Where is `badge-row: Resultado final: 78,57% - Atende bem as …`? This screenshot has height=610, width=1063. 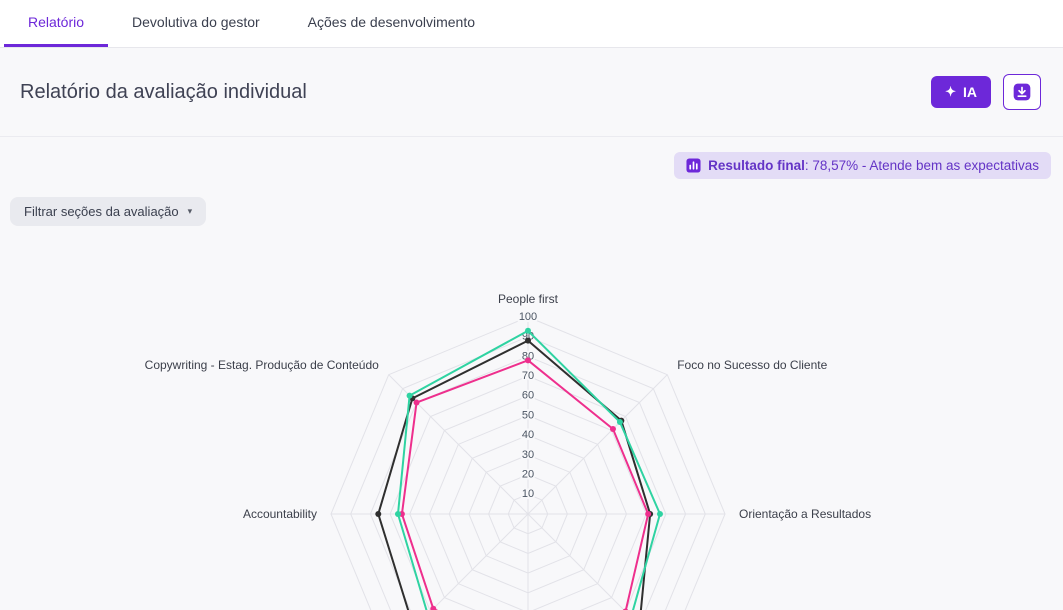
badge-row: Resultado final: 78,57% - Atende bem as … is located at coordinates (531, 165).